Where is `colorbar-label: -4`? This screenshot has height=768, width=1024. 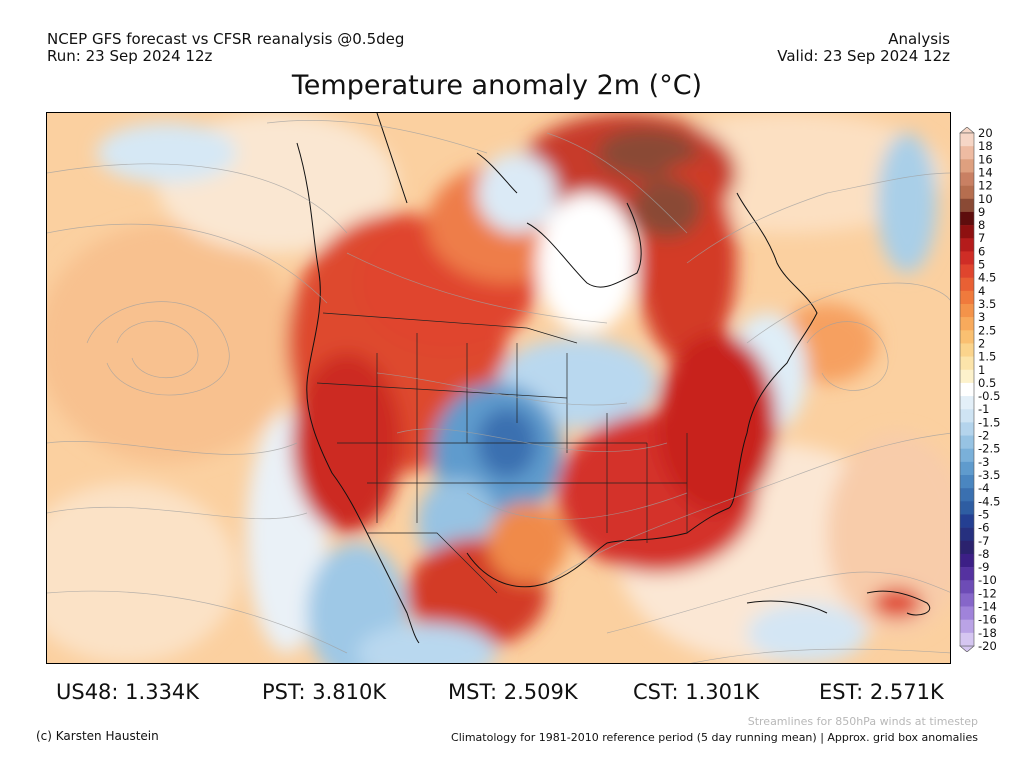 colorbar-label: -4 is located at coordinates (983, 488).